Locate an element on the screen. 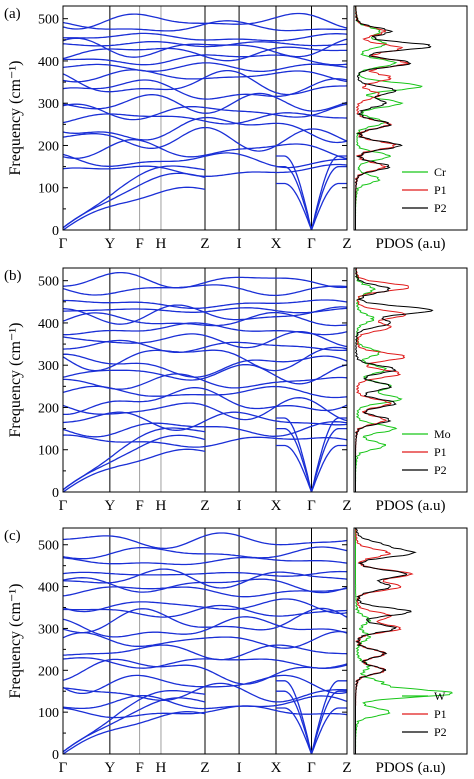 This screenshot has width=474, height=779. y-tick-label: 200 is located at coordinates (48, 146).